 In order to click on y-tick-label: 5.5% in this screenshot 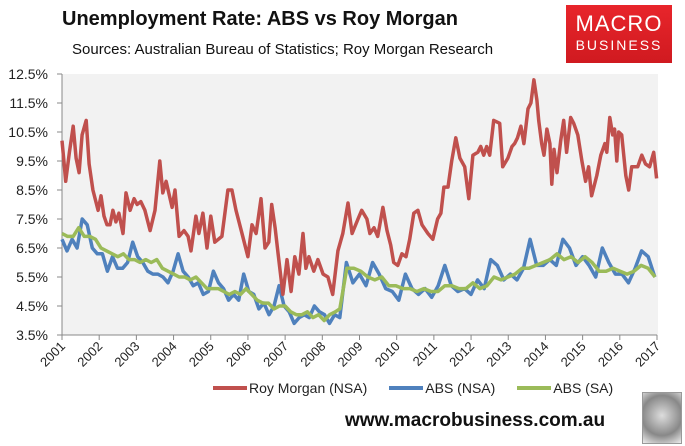, I will do `click(32, 277)`.